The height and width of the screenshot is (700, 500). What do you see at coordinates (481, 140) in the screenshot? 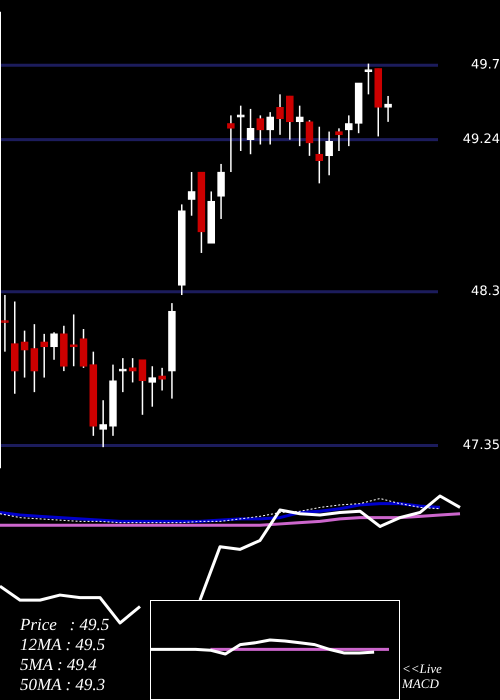
I see `y-tick-label: 49.24` at bounding box center [481, 140].